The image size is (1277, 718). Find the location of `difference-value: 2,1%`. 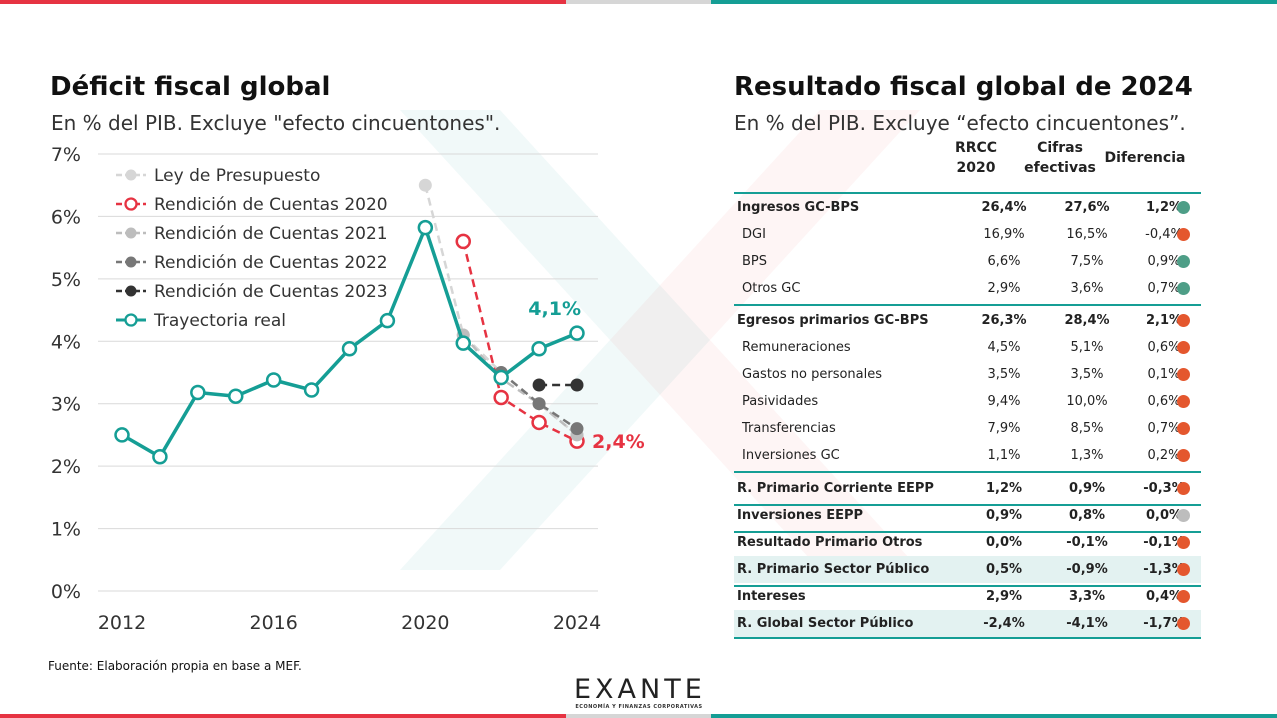

difference-value: 2,1% is located at coordinates (1164, 320).